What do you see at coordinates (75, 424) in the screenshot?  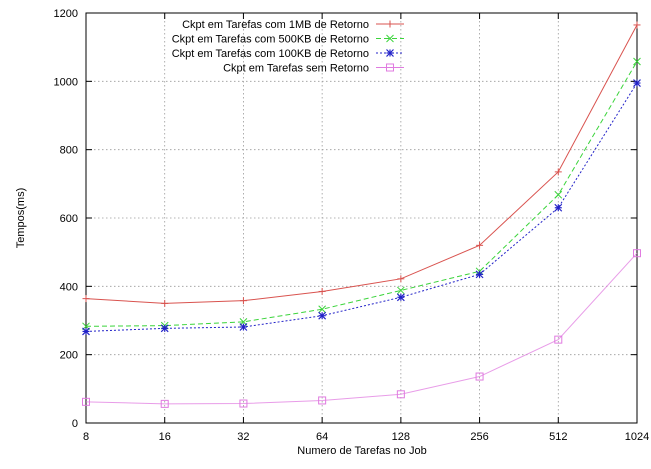 I see `y-tick-label: 0` at bounding box center [75, 424].